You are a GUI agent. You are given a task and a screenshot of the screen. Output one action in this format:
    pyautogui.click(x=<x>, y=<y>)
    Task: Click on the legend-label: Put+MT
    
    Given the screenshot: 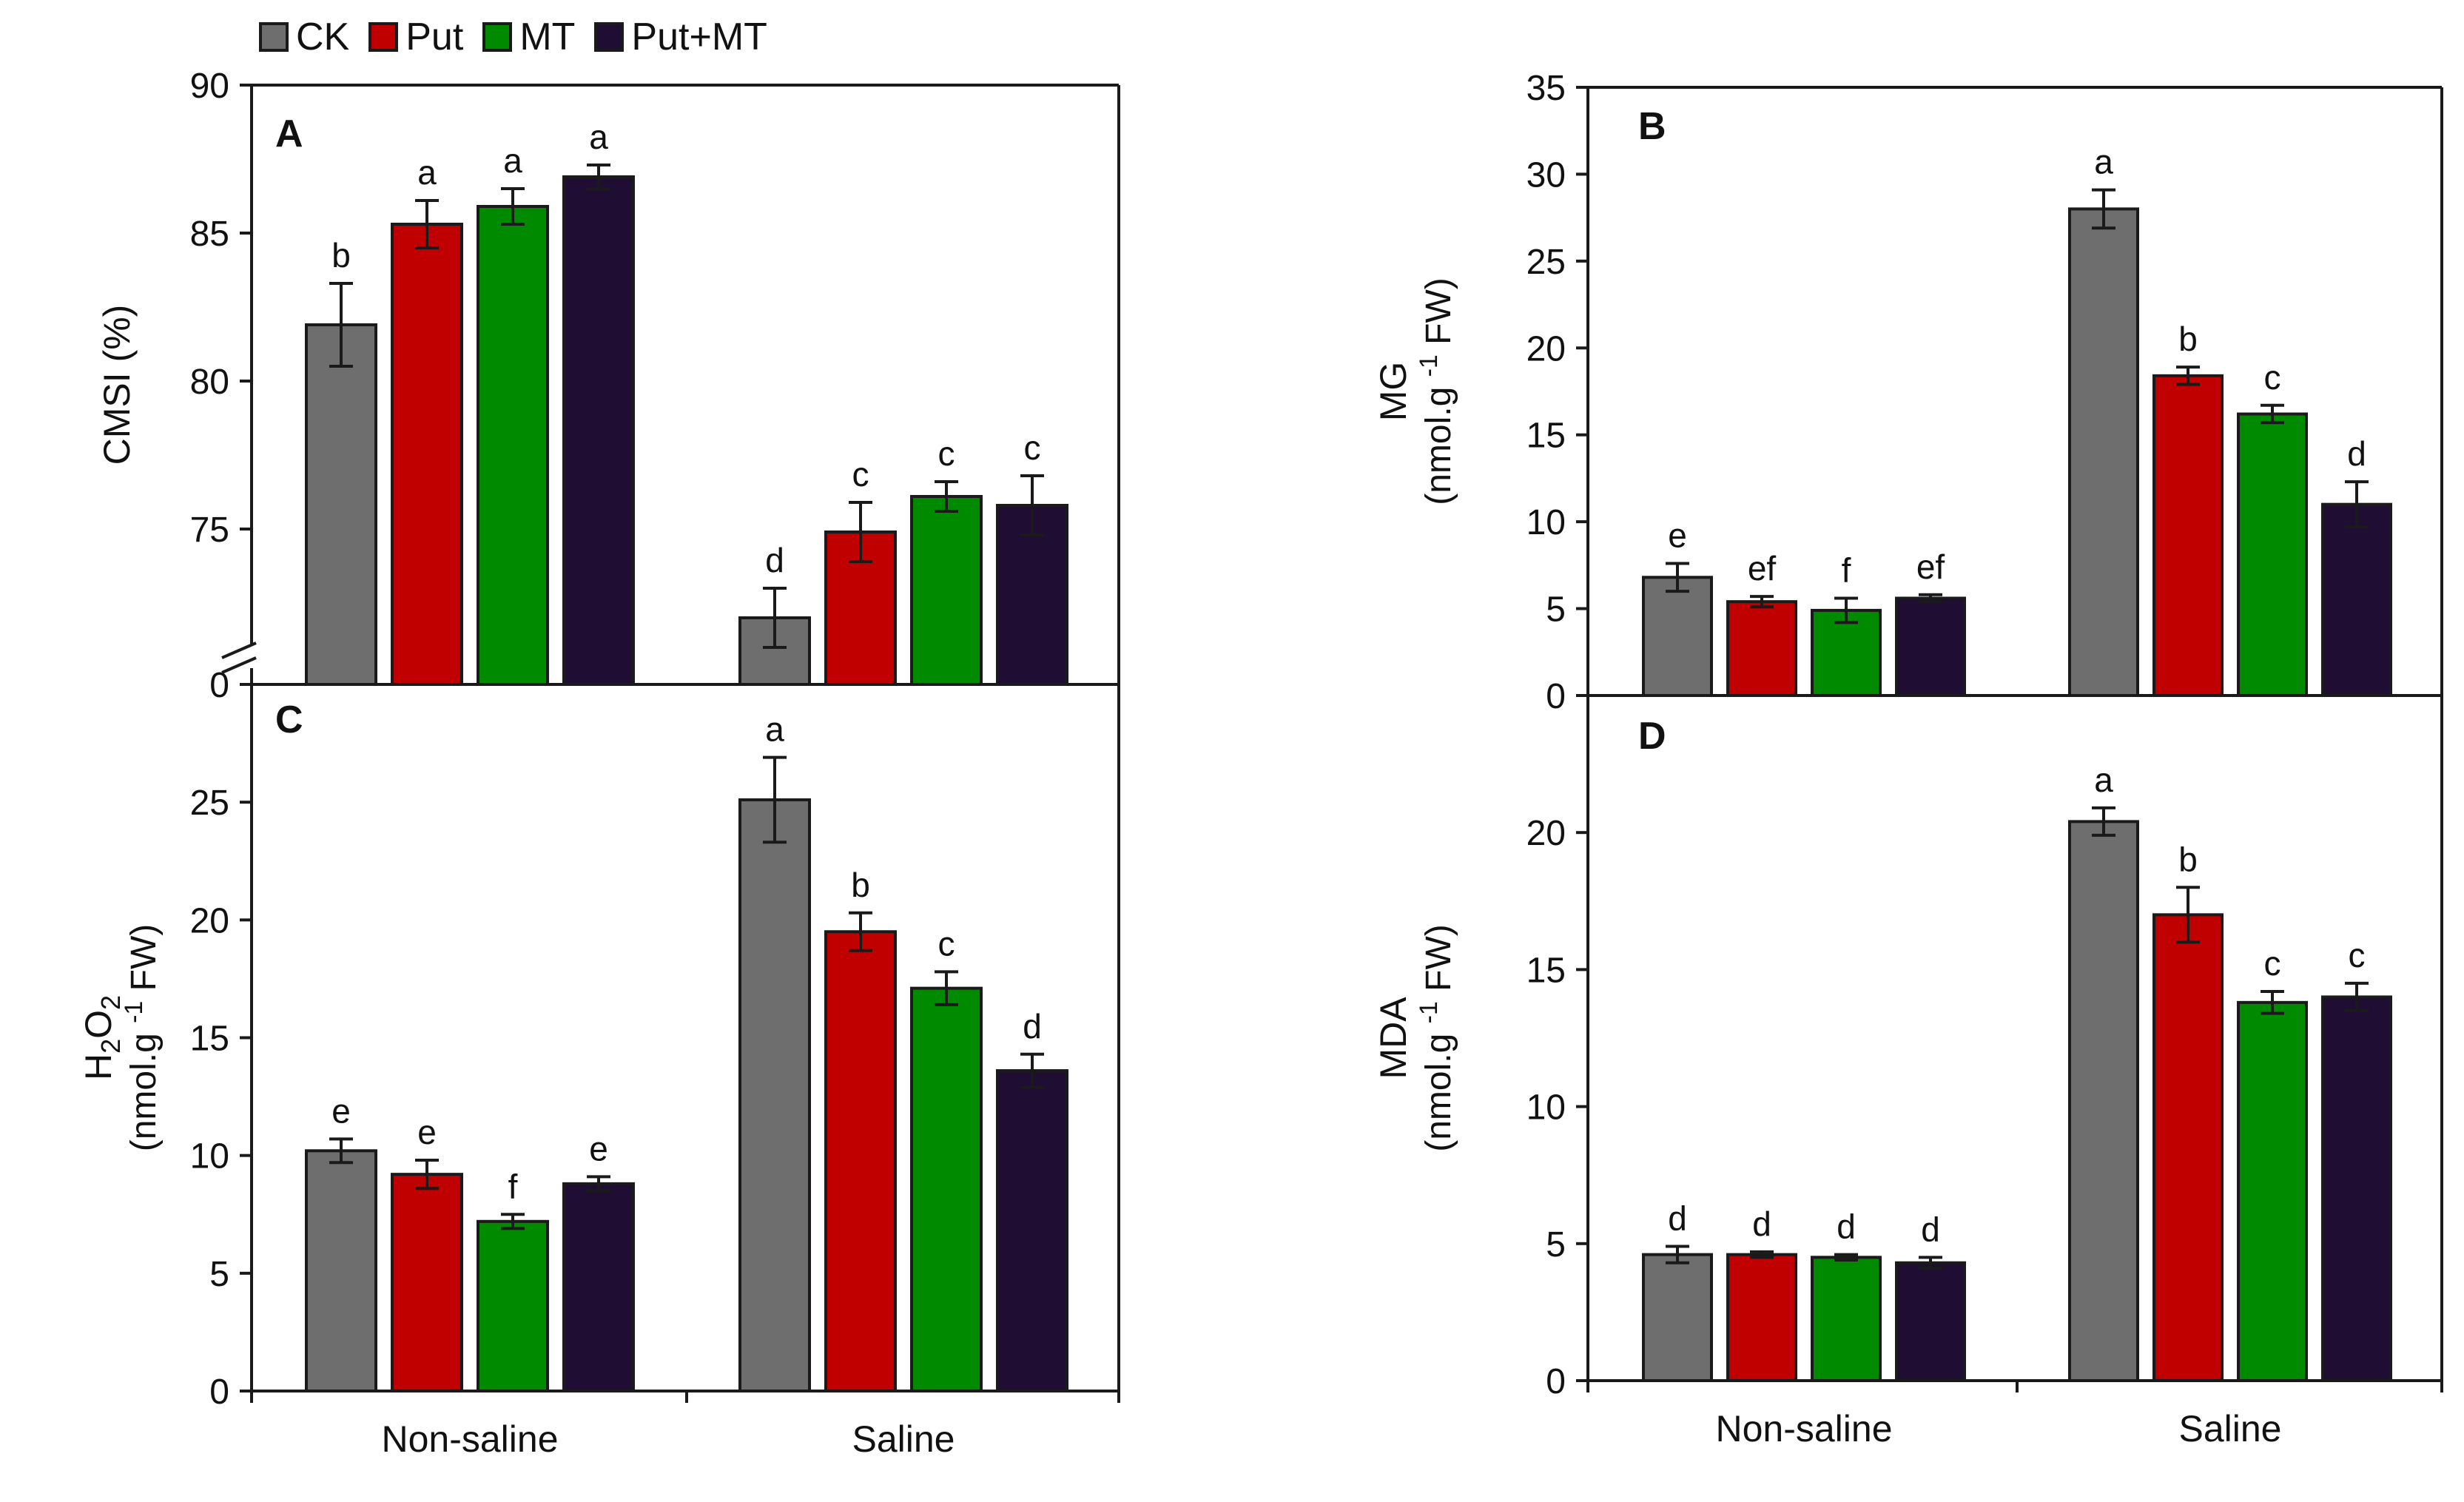 What is the action you would take?
    pyautogui.click(x=699, y=37)
    